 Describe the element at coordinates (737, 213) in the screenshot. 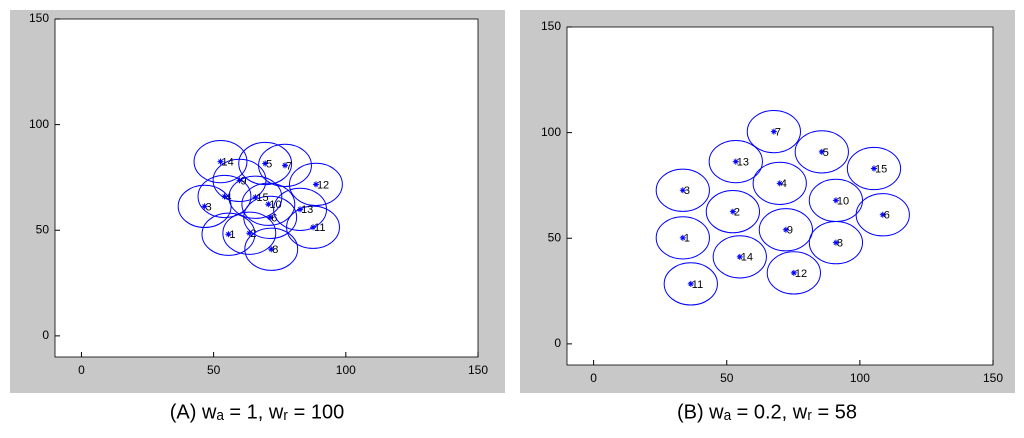

I see `point-label: 2` at that location.